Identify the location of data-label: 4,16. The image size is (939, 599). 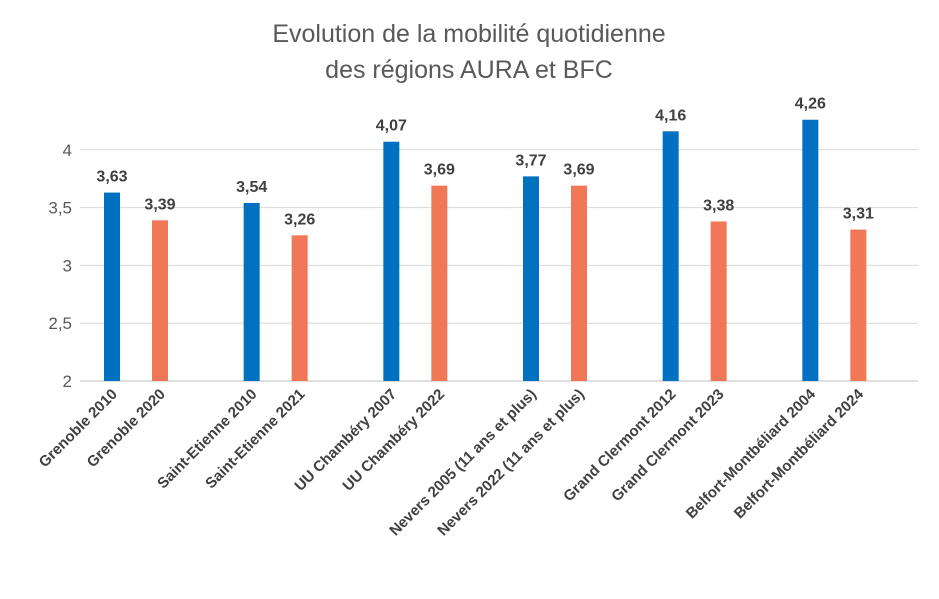
(670, 115).